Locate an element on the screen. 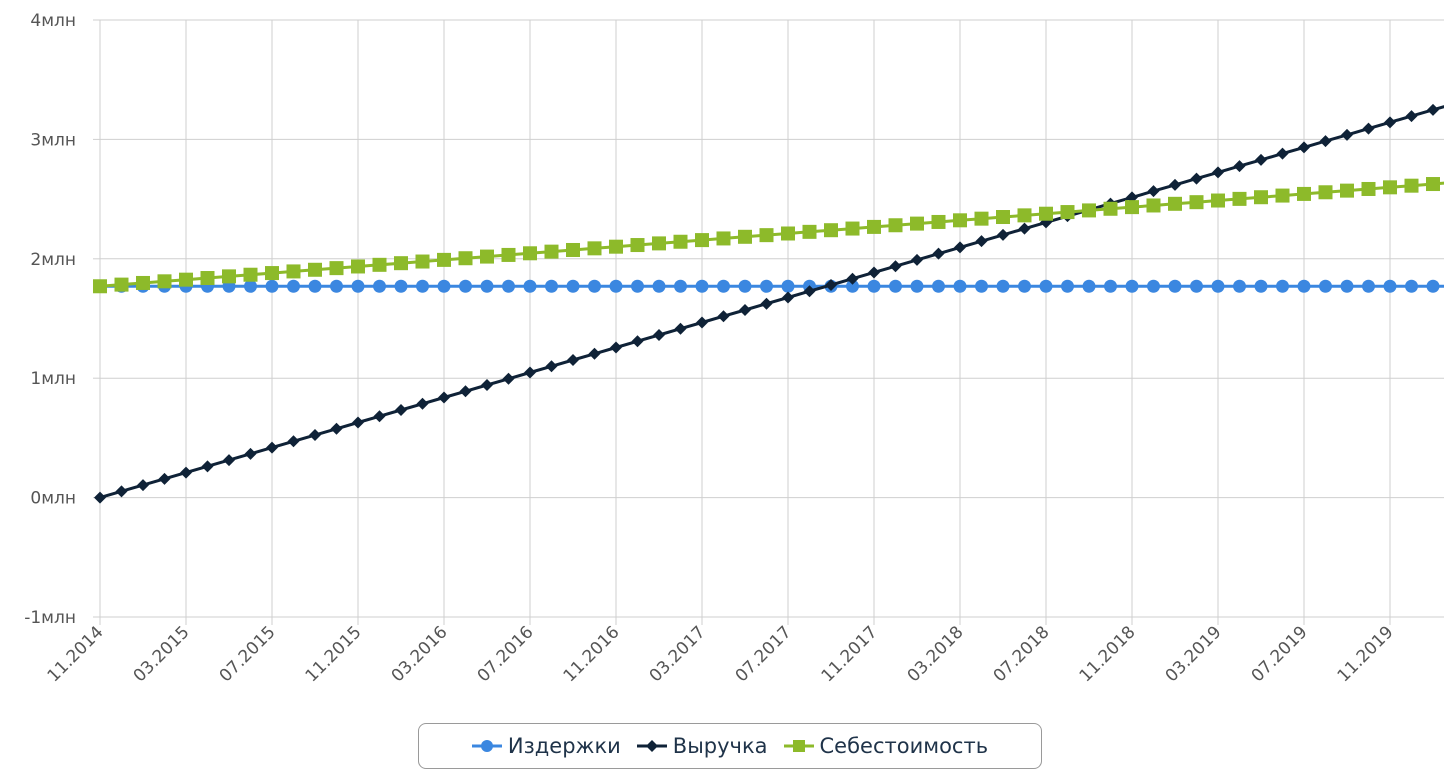 The height and width of the screenshot is (769, 1444). x-tick-label: 07.2015 is located at coordinates (248, 654).